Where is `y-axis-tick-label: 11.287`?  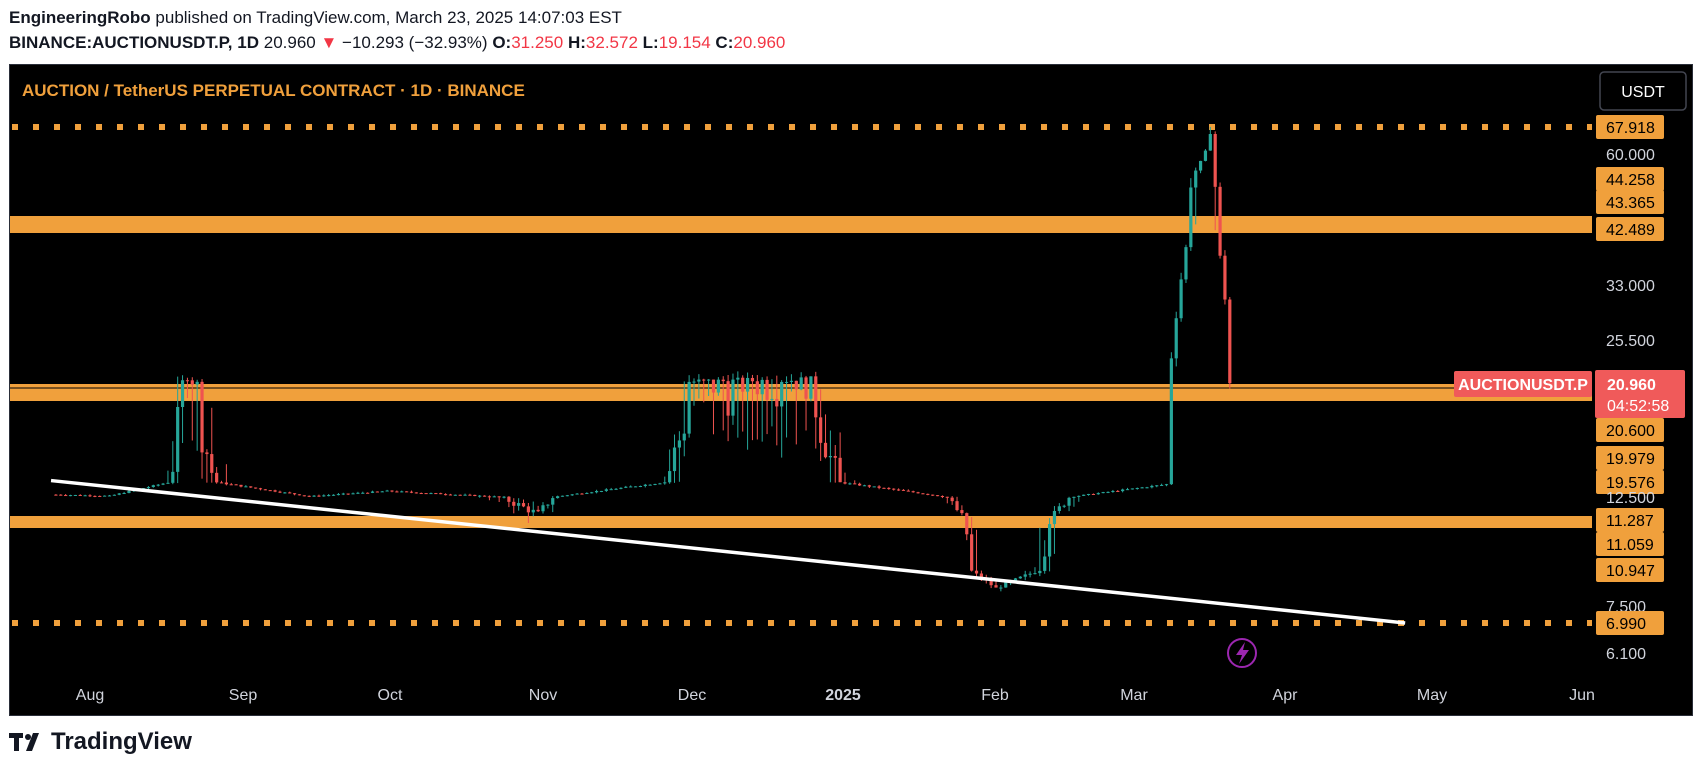 y-axis-tick-label: 11.287 is located at coordinates (1630, 521).